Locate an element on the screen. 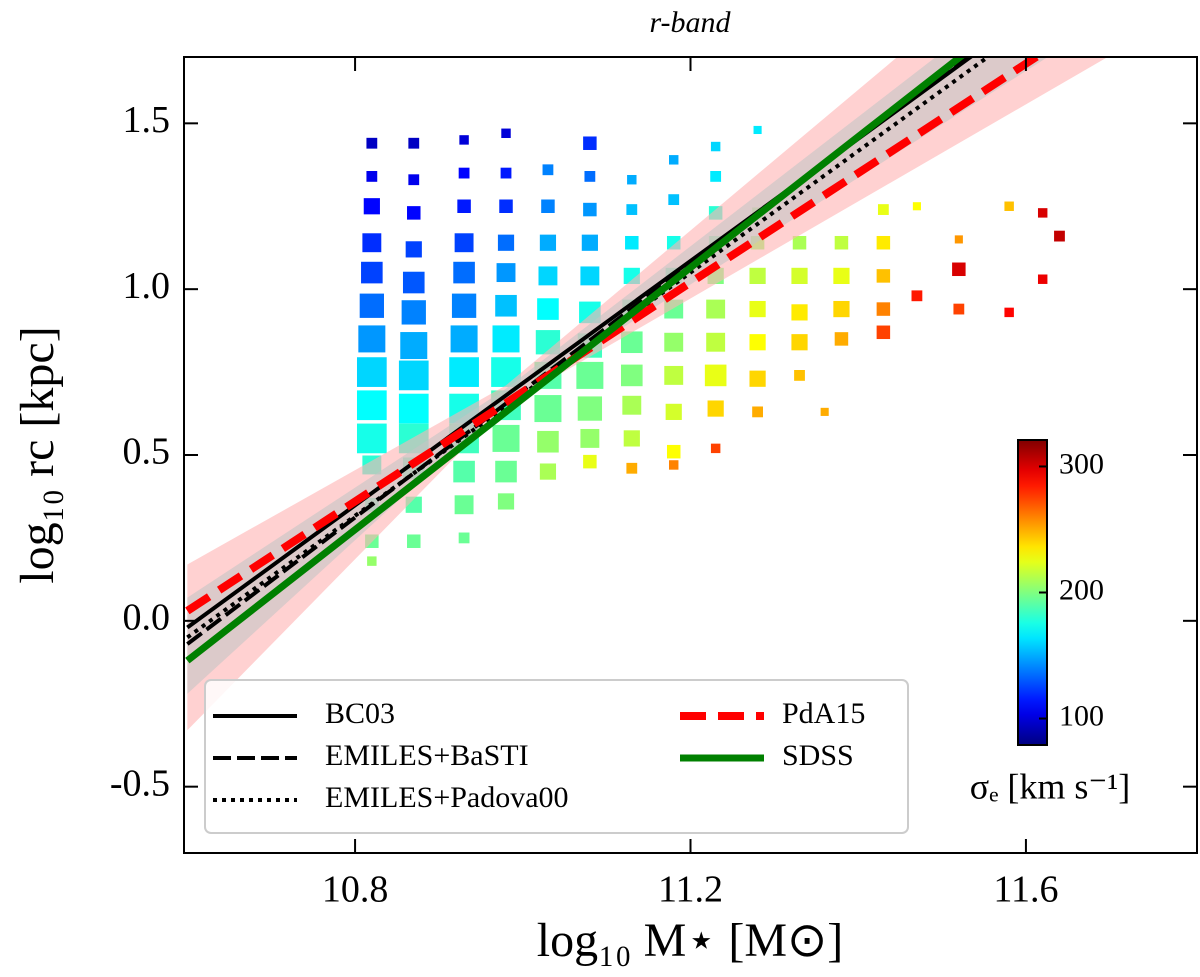  legend-label: PdA15 is located at coordinates (823, 713).